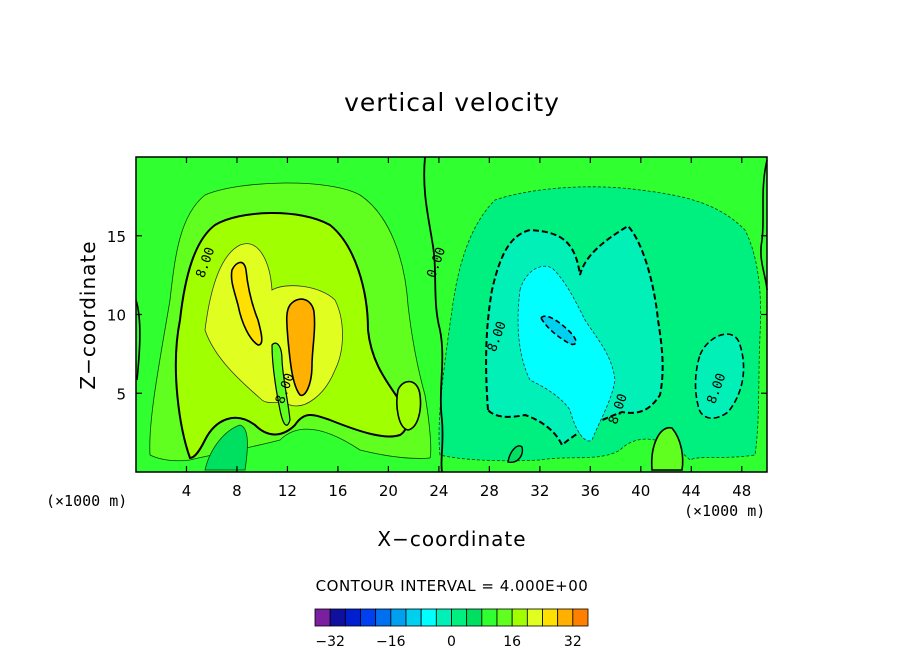 The width and height of the screenshot is (904, 654). I want to click on colorbar-boxes, so click(451, 617).